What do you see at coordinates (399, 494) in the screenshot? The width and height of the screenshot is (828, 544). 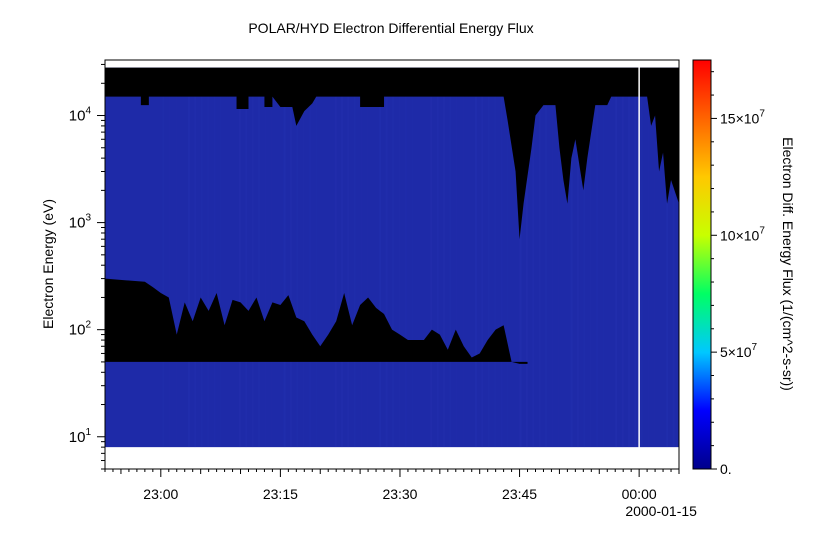 I see `x-tick-label: 23:30` at bounding box center [399, 494].